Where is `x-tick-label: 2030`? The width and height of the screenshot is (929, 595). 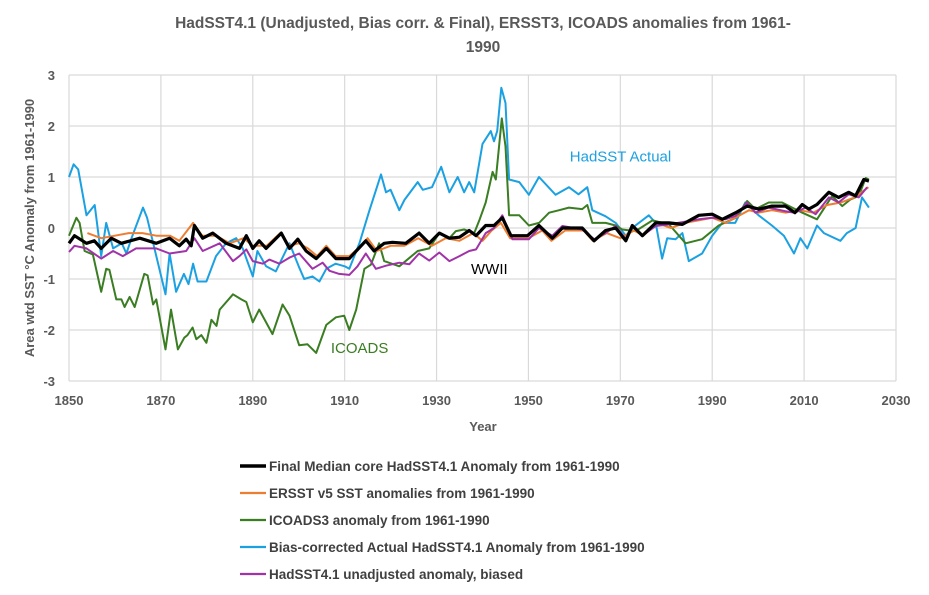
x-tick-label: 2030 is located at coordinates (896, 400).